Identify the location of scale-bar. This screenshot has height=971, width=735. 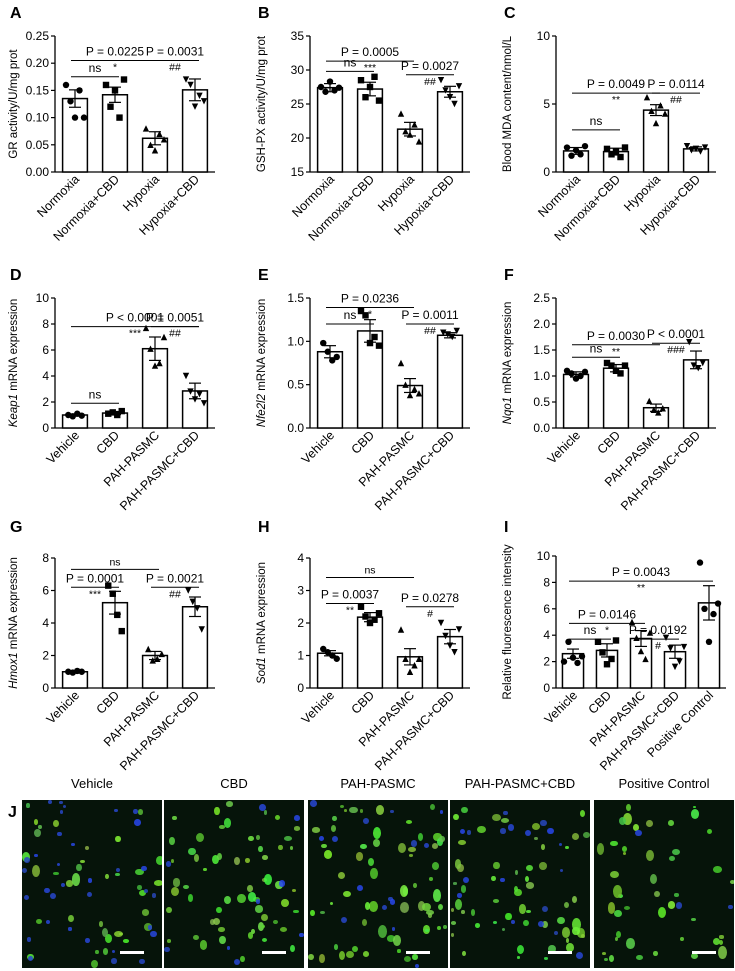
(274, 952).